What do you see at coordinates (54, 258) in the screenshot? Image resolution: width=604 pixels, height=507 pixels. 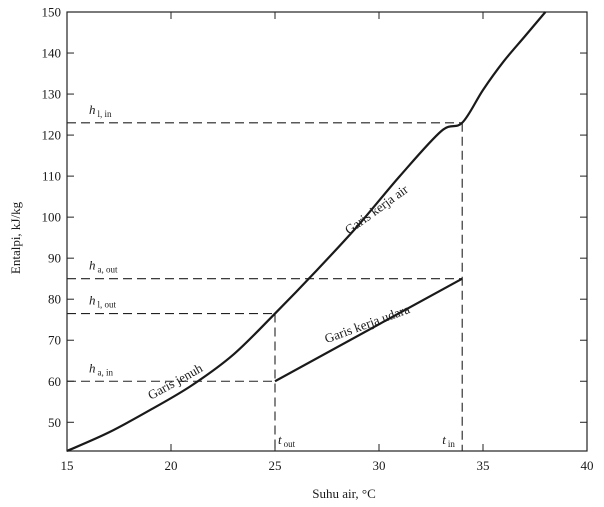 I see `y-tick-label: 90` at bounding box center [54, 258].